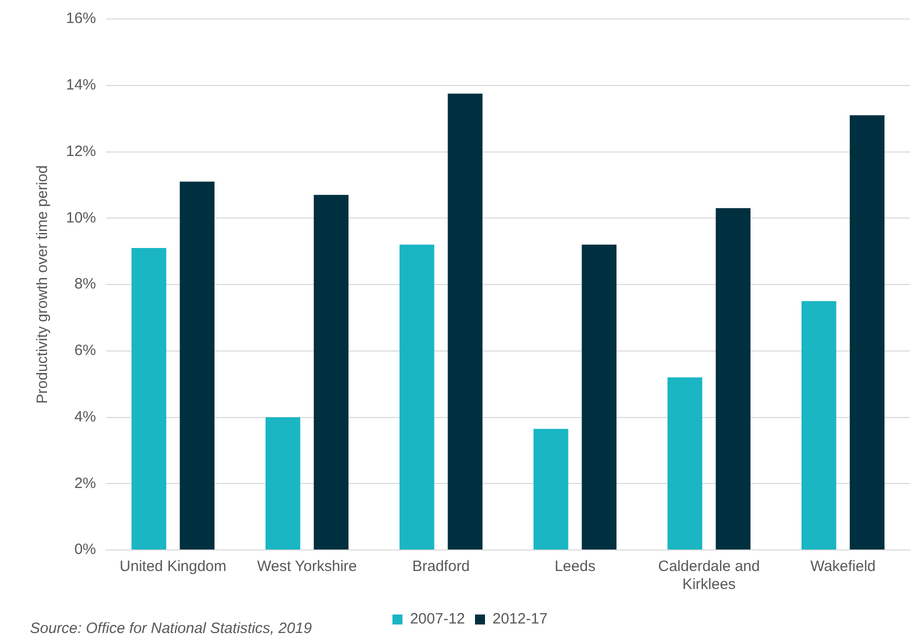 This screenshot has height=641, width=912. I want to click on x-tick-label: West Yorkshire, so click(307, 567).